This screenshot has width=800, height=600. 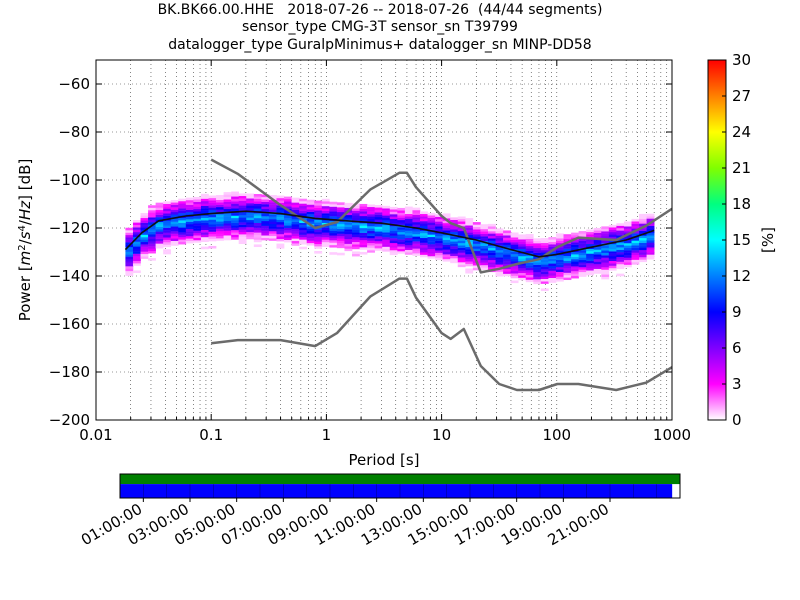 What do you see at coordinates (383, 460) in the screenshot?
I see `x-axis-label: Period [s]` at bounding box center [383, 460].